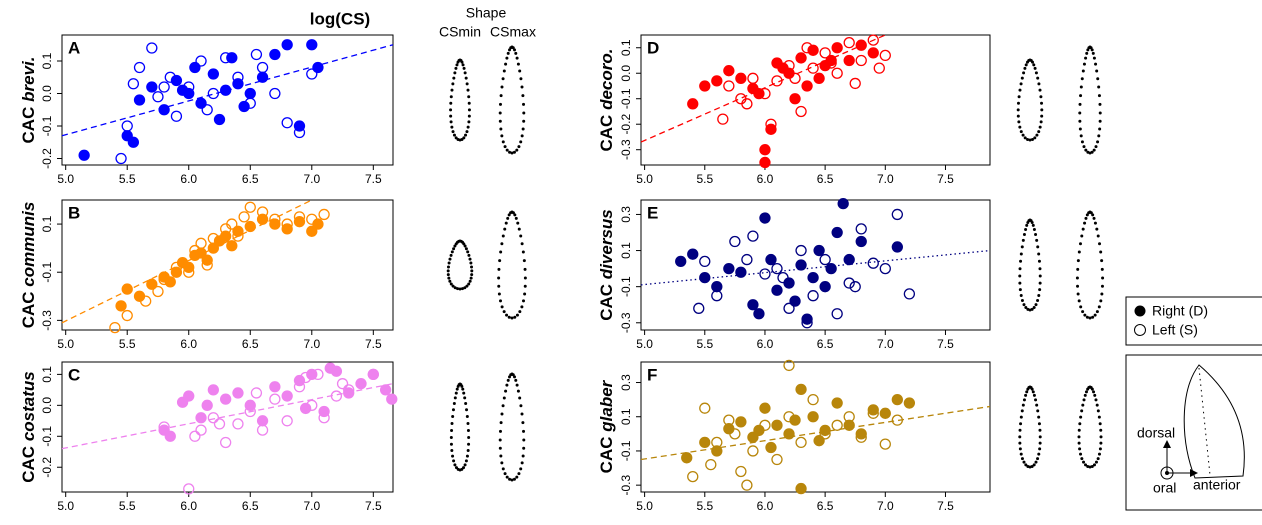 This screenshot has width=1262, height=525. Describe the element at coordinates (28, 79) in the screenshot. I see `y-label-species: brevi.` at that location.